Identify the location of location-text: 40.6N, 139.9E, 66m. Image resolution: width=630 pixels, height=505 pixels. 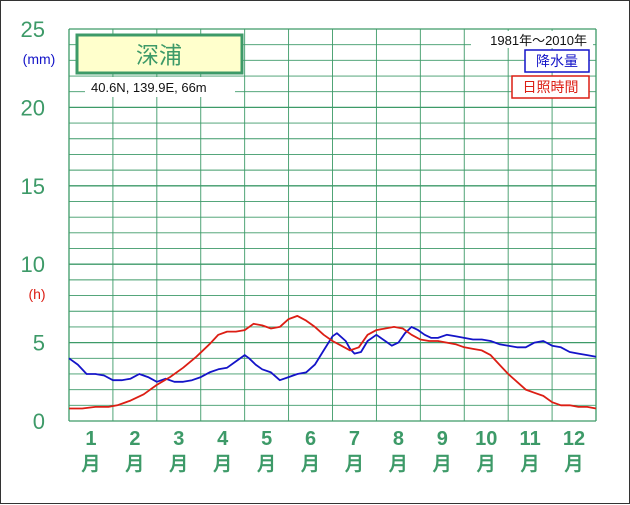
(149, 87).